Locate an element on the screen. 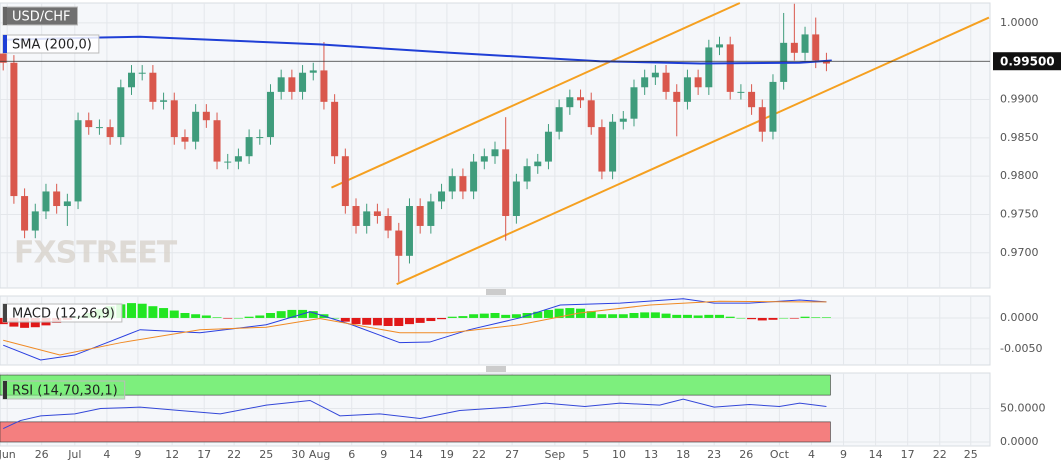  x-tick-label: 19 is located at coordinates (447, 454).